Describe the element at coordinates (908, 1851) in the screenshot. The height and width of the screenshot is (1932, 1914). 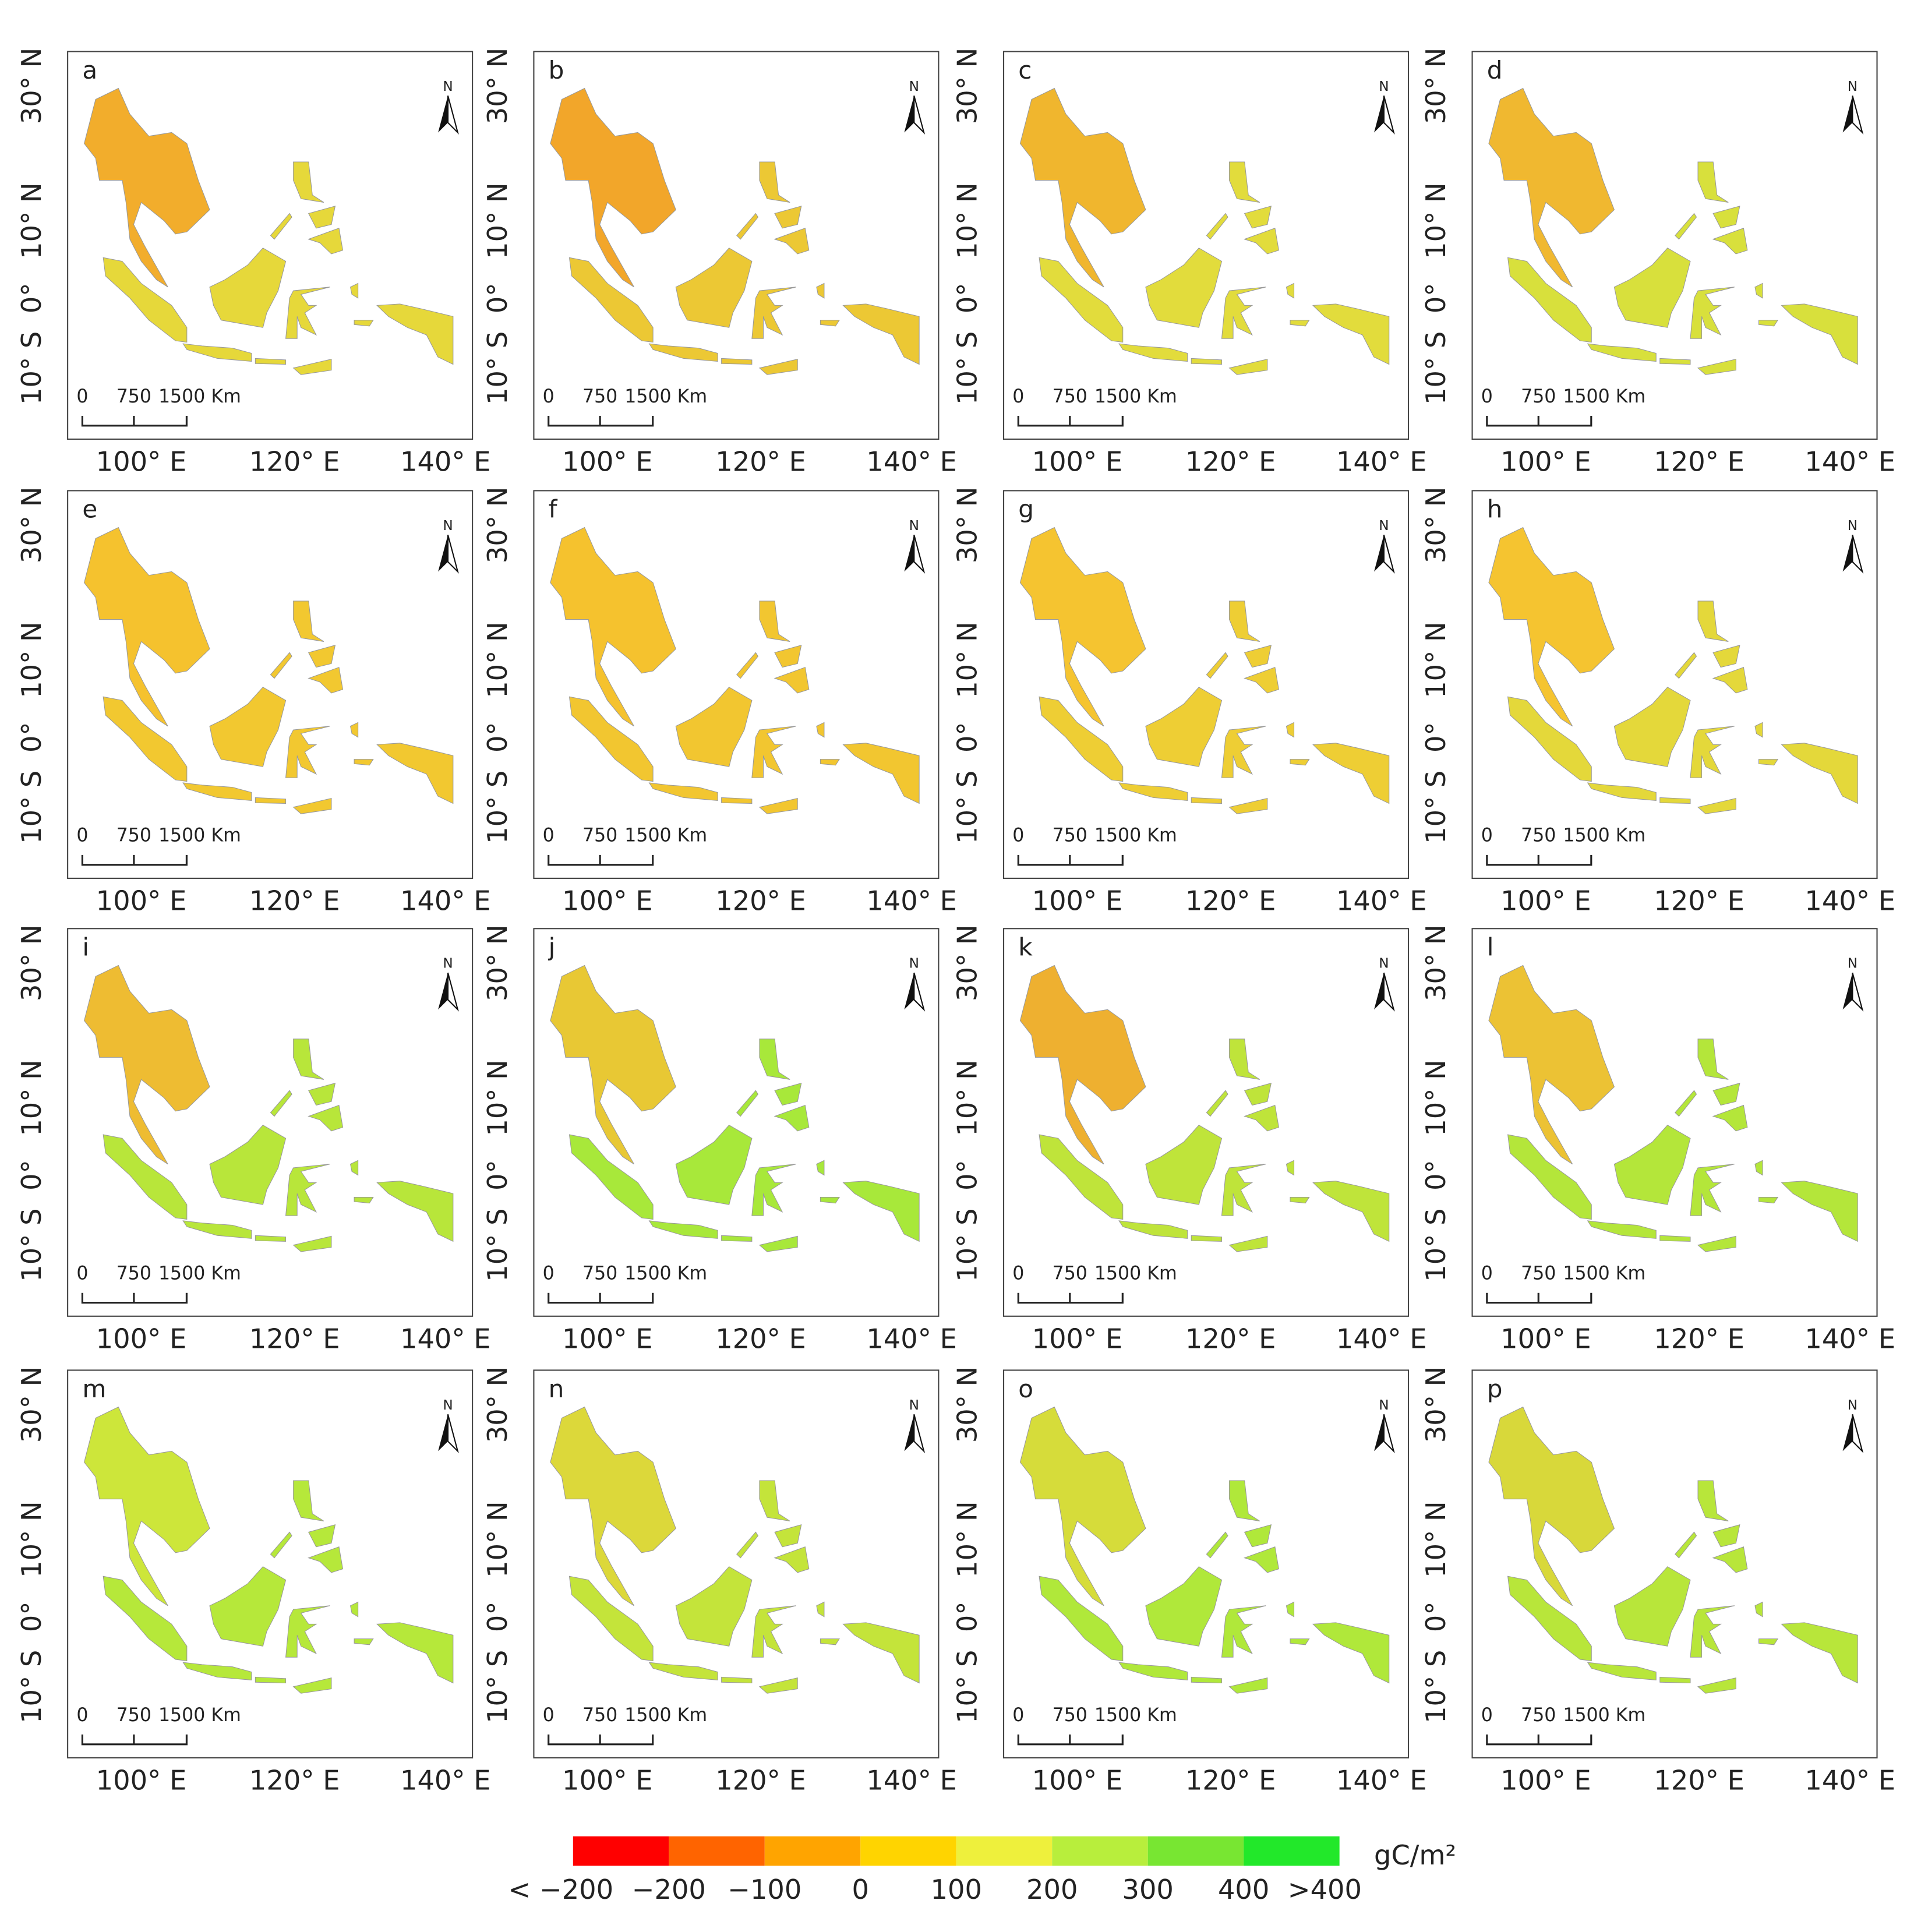
I see `legend-swatch` at that location.